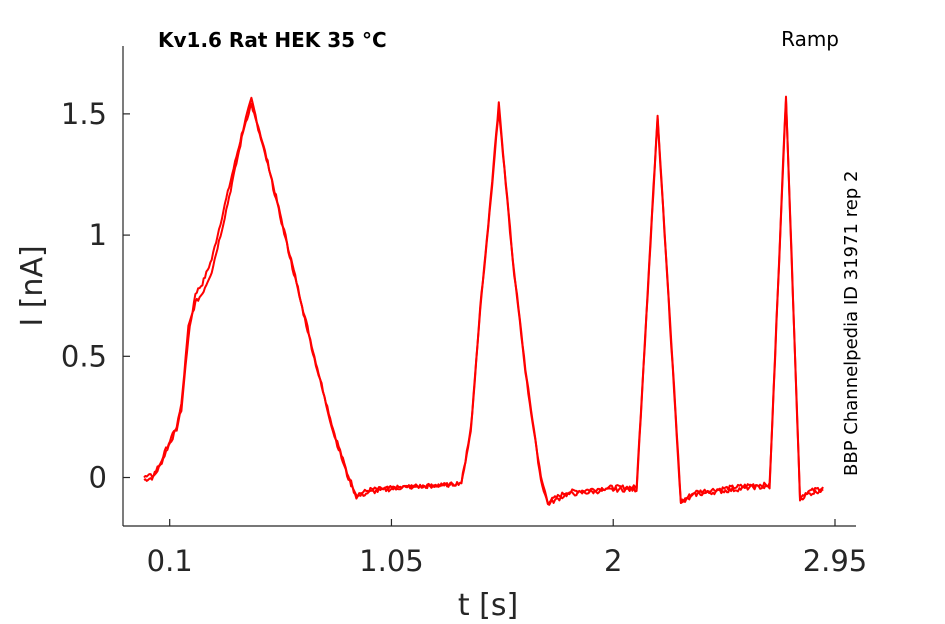  Describe the element at coordinates (613, 561) in the screenshot. I see `x-tick-label: 2` at that location.